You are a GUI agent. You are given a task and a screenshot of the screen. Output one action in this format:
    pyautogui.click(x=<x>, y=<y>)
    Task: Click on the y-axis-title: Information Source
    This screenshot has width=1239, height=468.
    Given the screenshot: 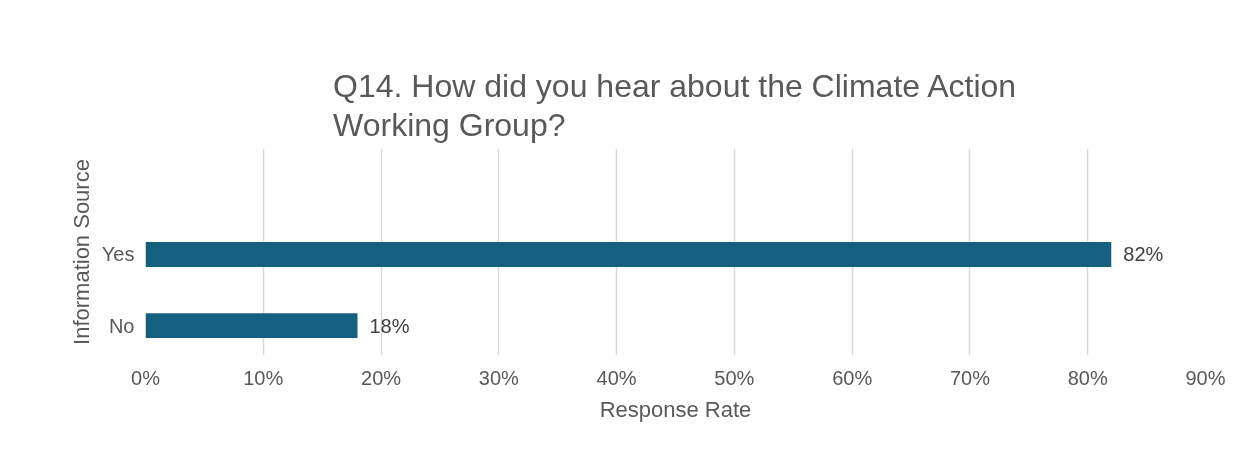 What is the action you would take?
    pyautogui.click(x=81, y=252)
    